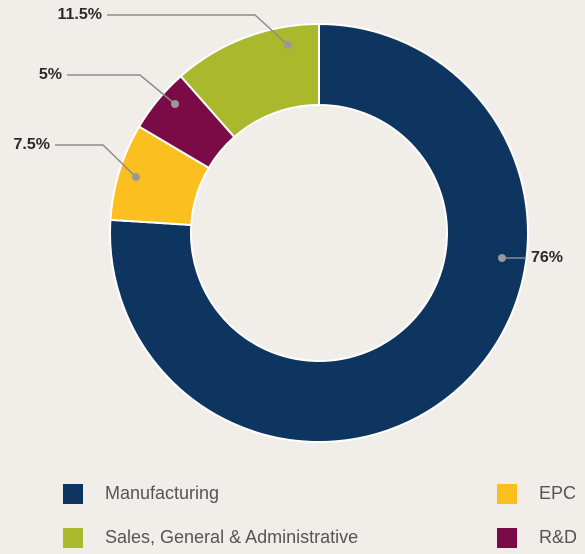  Describe the element at coordinates (50, 74) in the screenshot. I see `data-label: 5%` at that location.